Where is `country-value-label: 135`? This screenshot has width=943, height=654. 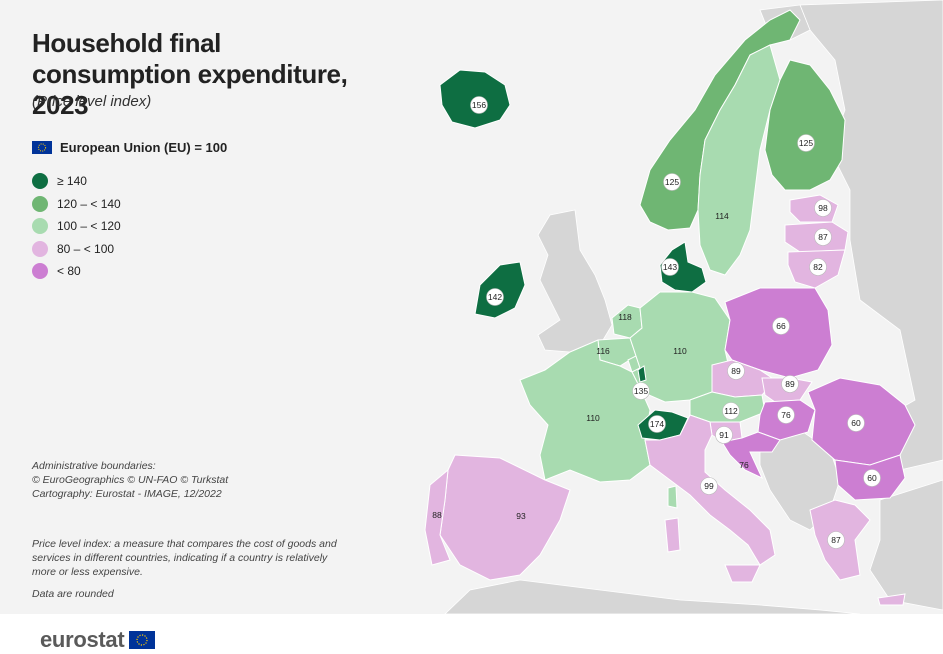 country-value-label: 135 is located at coordinates (641, 391).